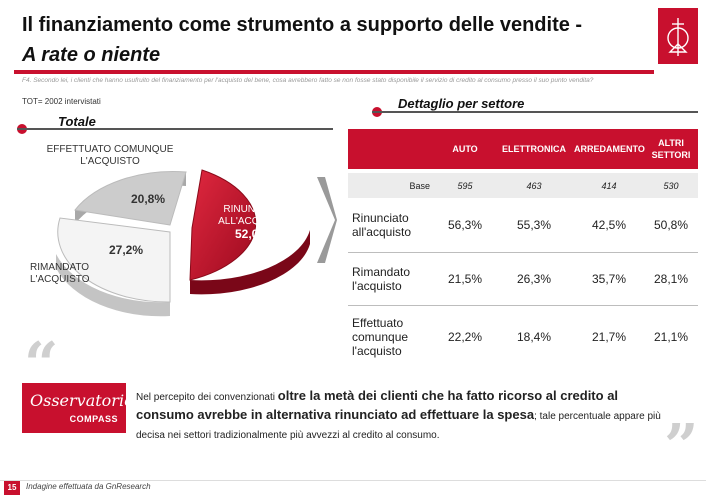 The width and height of the screenshot is (706, 496). I want to click on base-label: Base, so click(419, 185).